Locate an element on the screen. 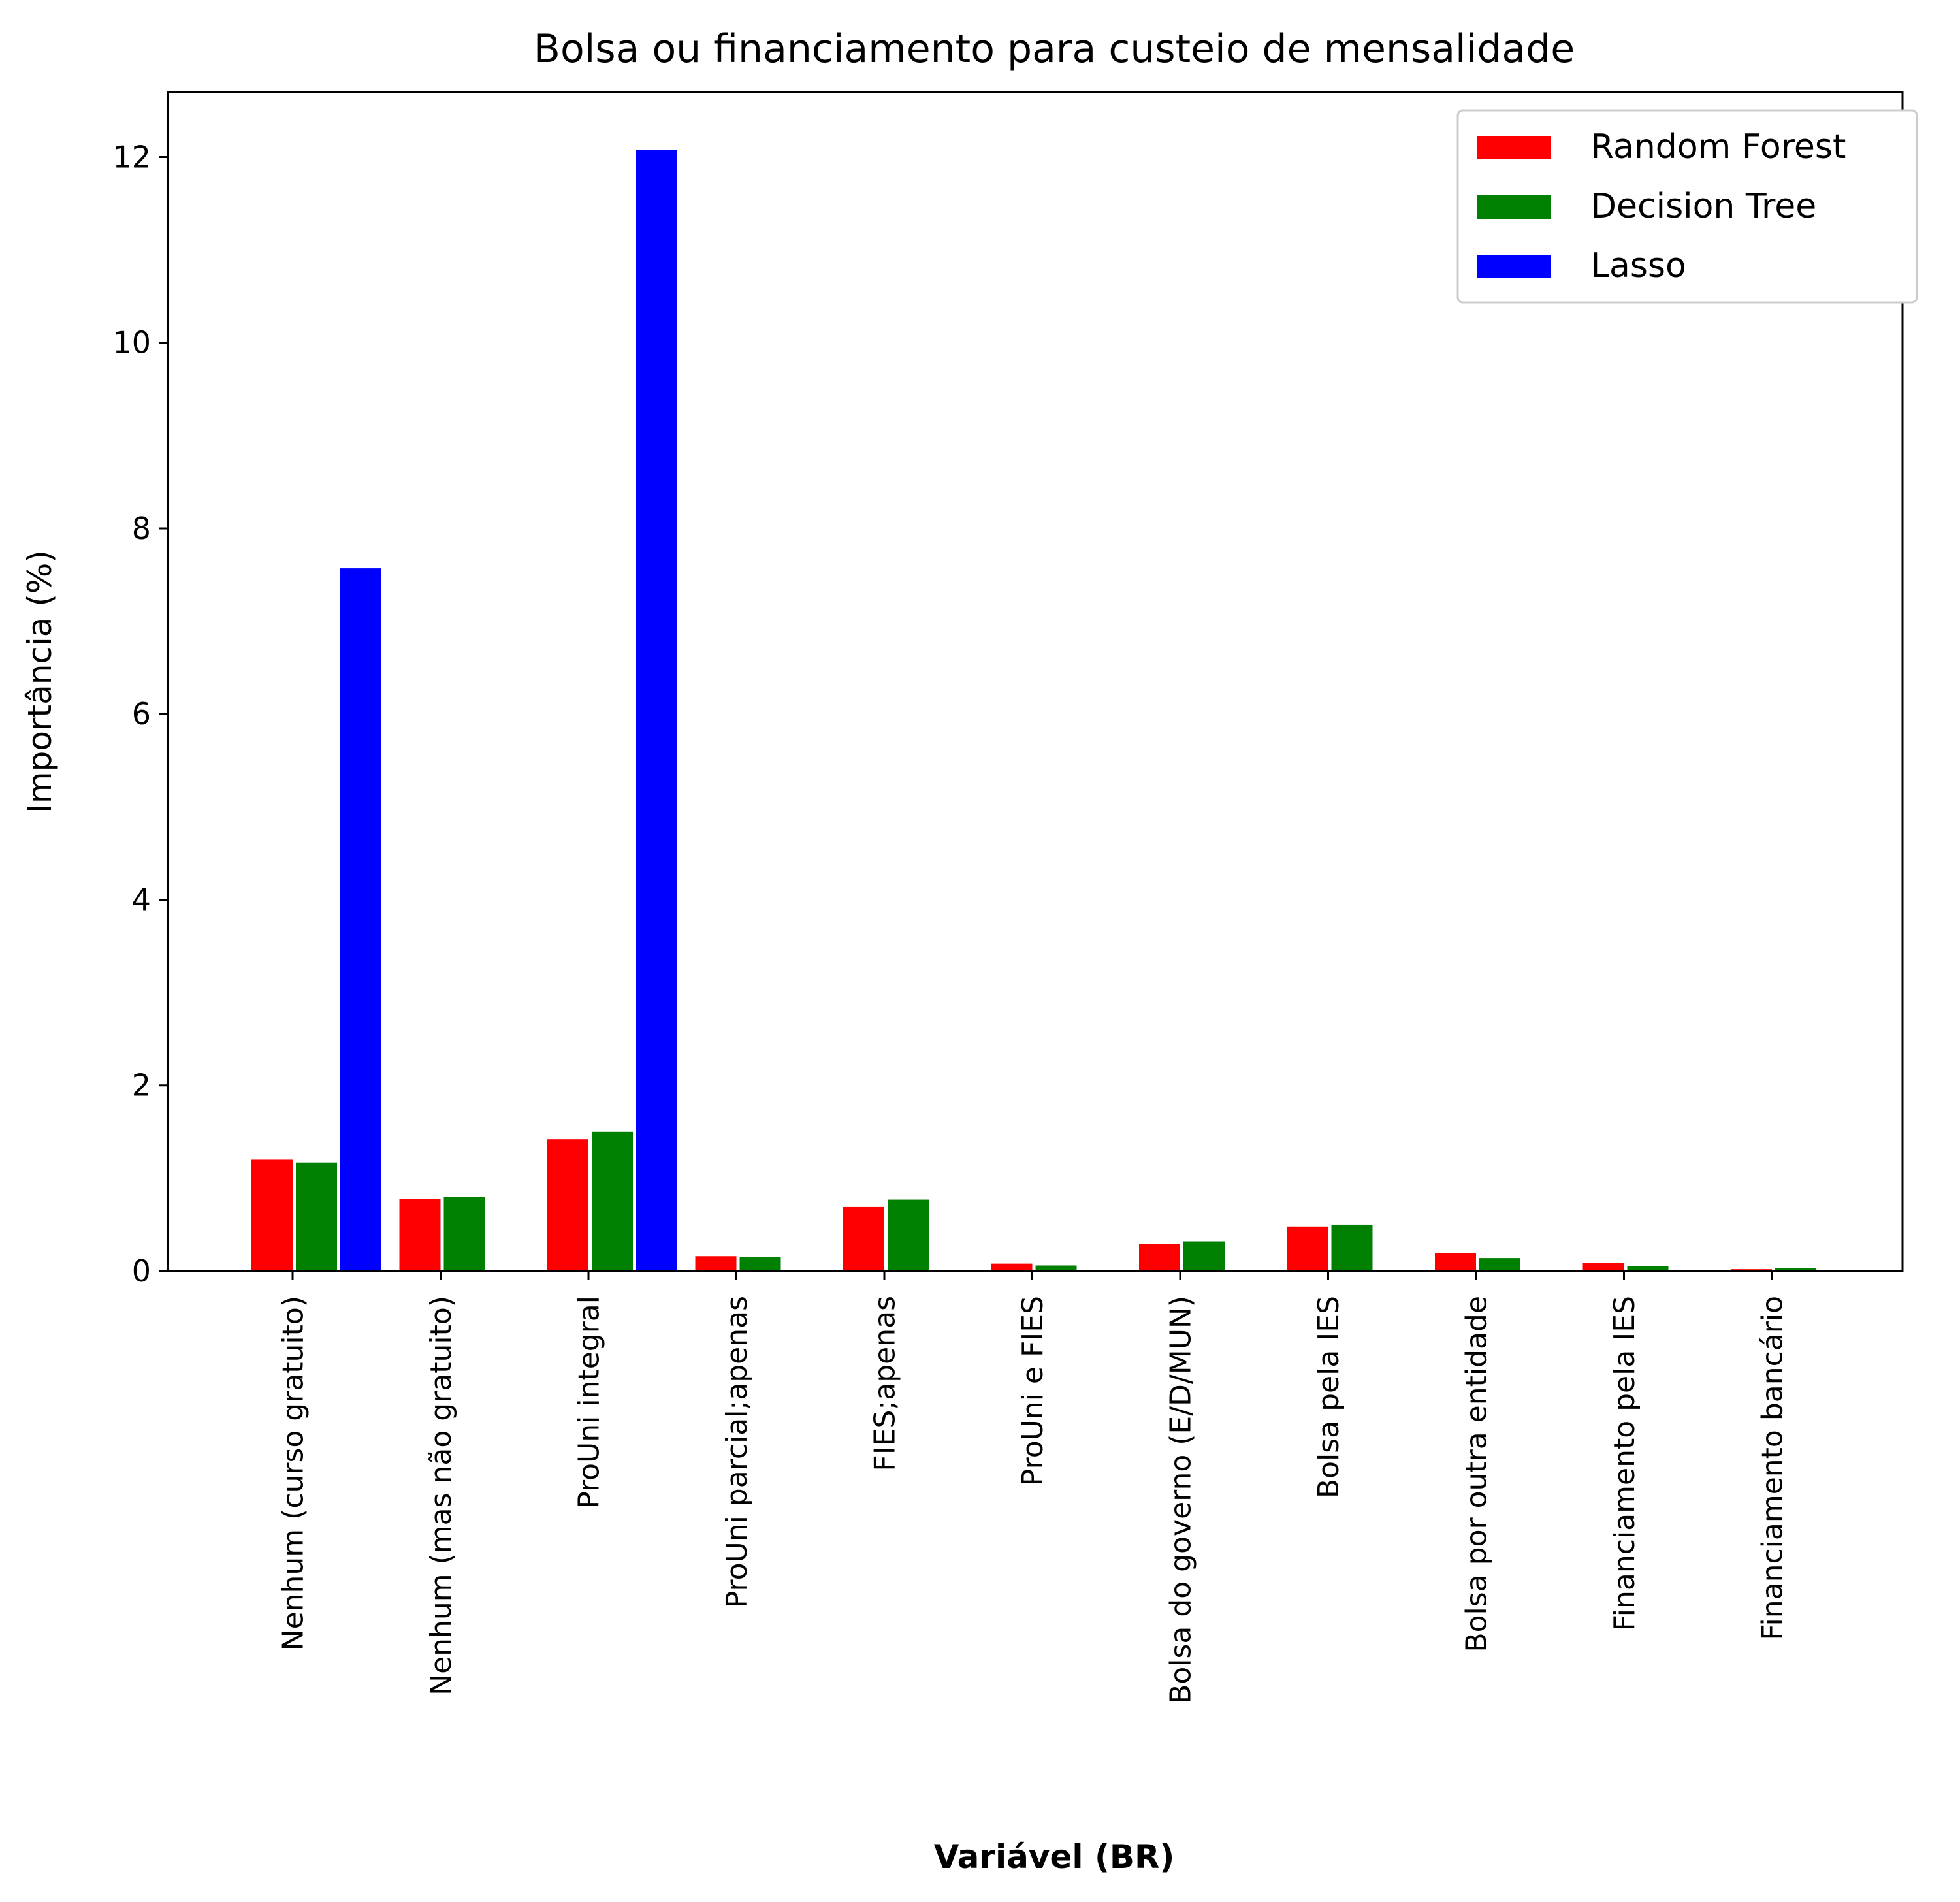 This screenshot has width=1960, height=1902. y-axis-label: Importância (%) is located at coordinates (40, 681).